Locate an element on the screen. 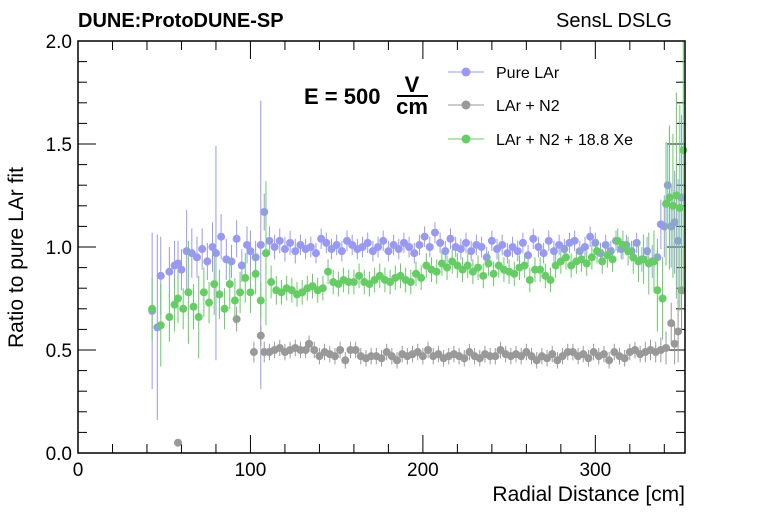  legend-label: LAr + N2 is located at coordinates (528, 106).